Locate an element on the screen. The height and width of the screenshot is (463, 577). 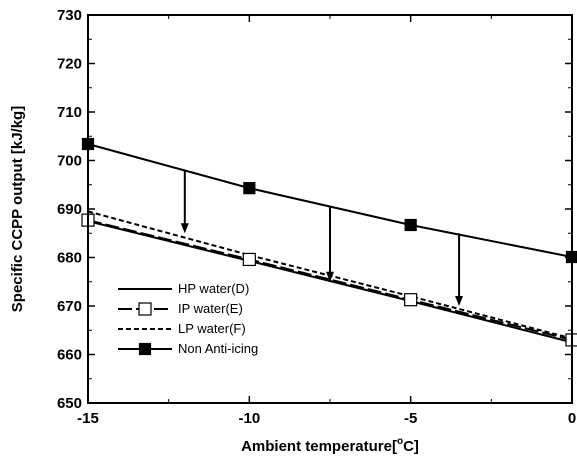
y-tick-label: 730 is located at coordinates (69, 15).